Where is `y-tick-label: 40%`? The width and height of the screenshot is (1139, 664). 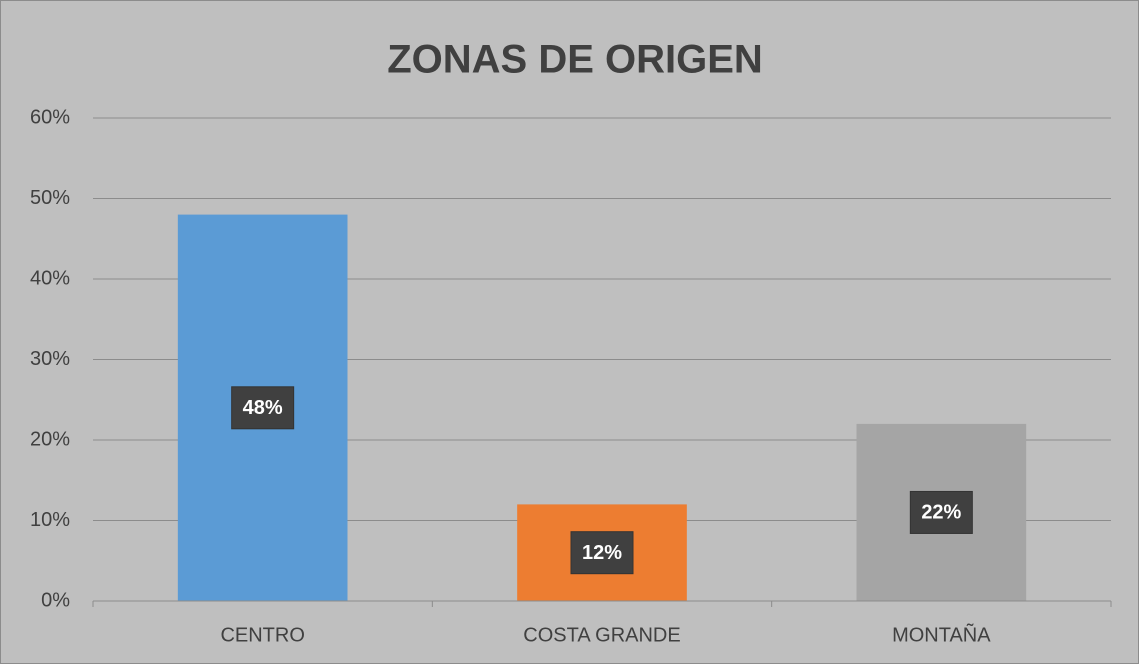 y-tick-label: 40% is located at coordinates (50, 278).